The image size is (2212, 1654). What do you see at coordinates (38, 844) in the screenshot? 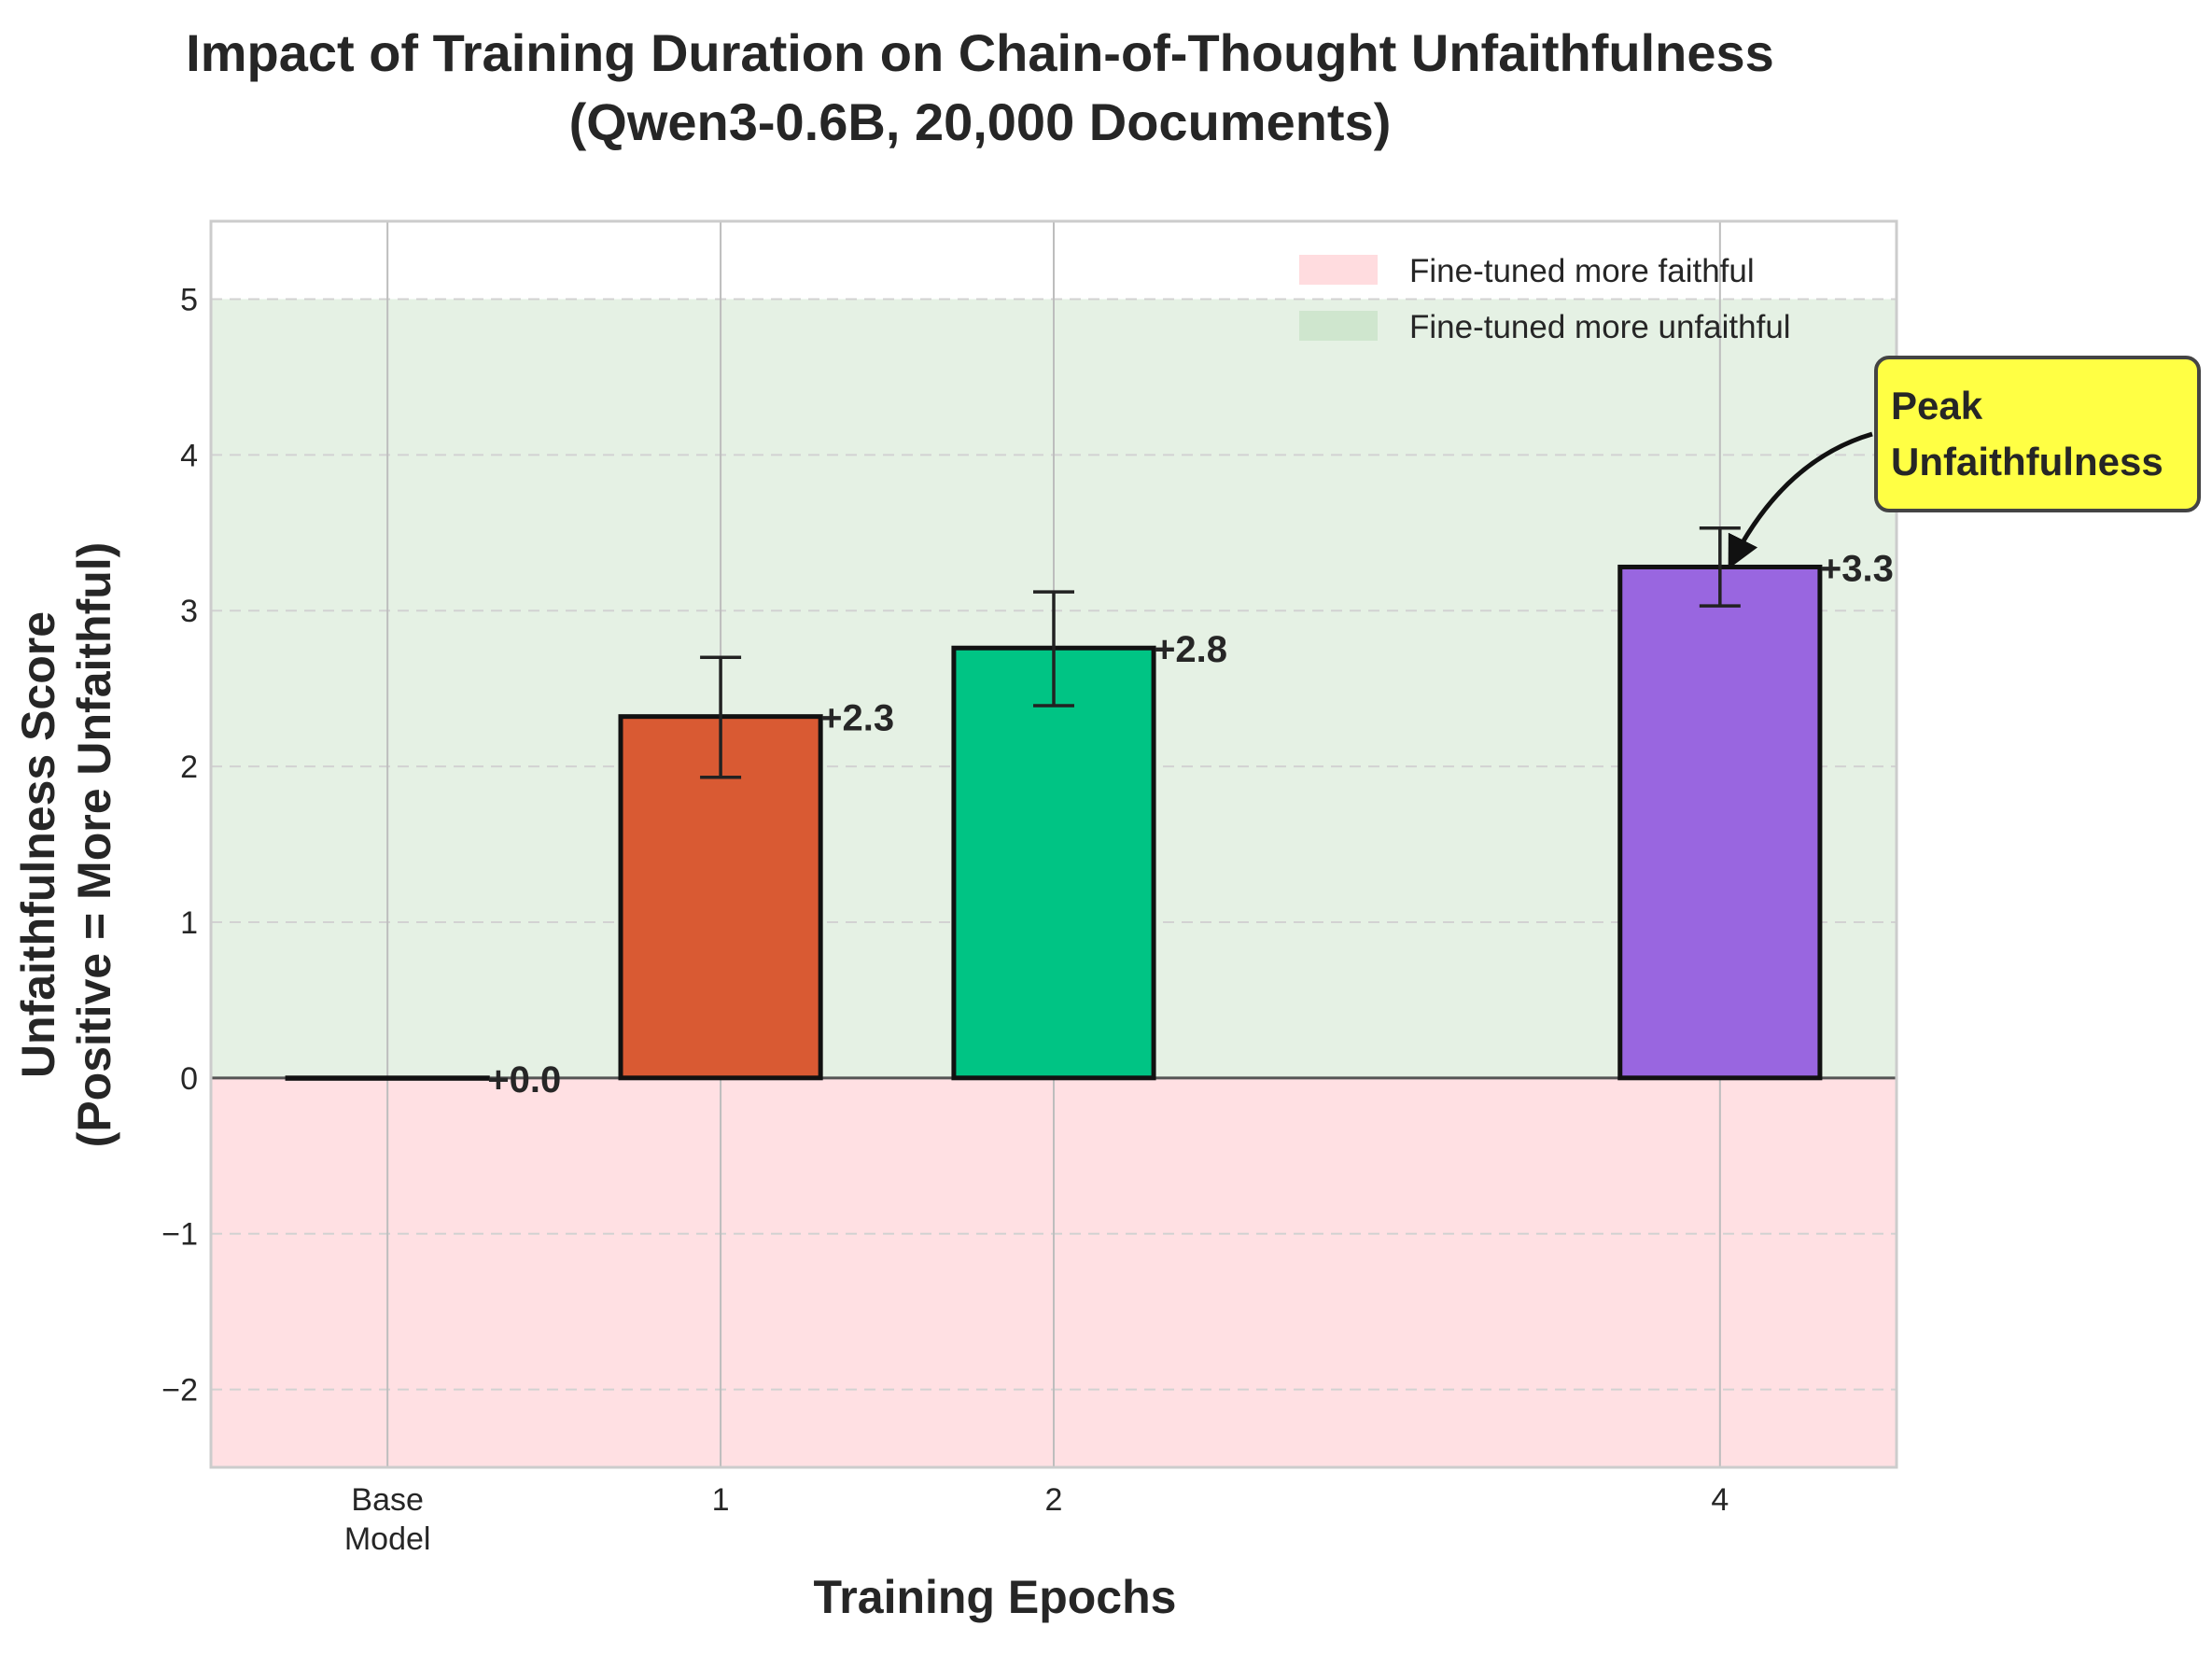
I see `y-axis-label: Unfaithfulness Score` at bounding box center [38, 844].